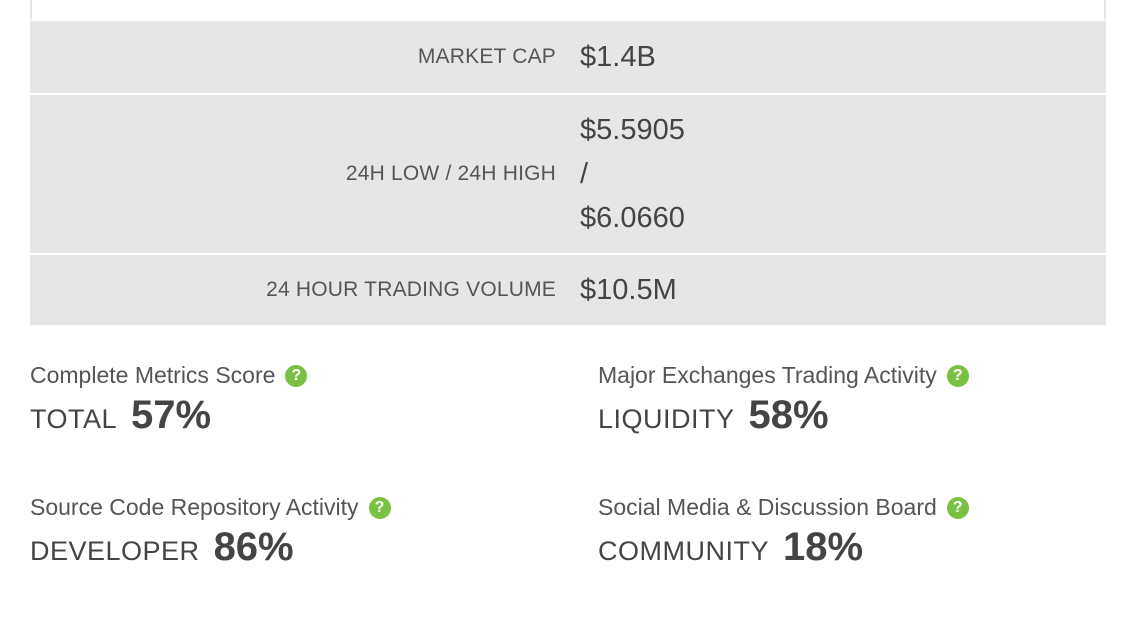  Describe the element at coordinates (788, 415) in the screenshot. I see `liquidity-score-value: 58%` at that location.